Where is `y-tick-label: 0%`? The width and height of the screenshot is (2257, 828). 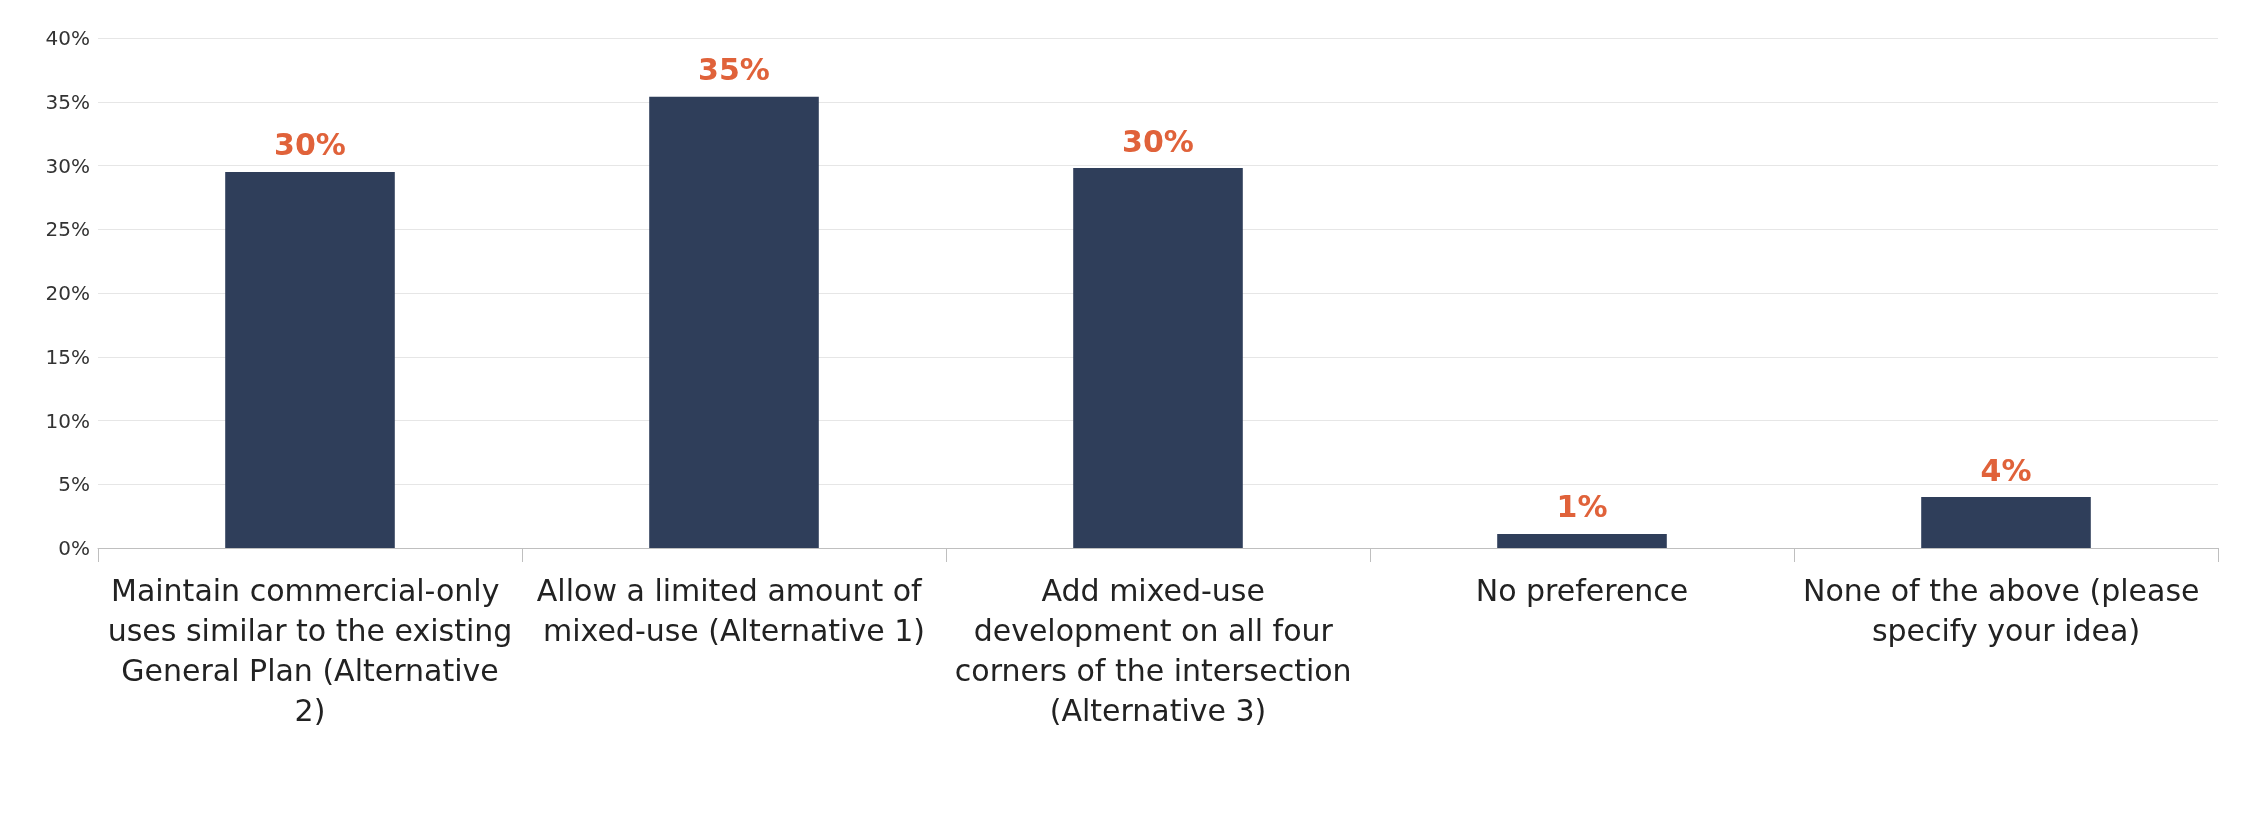 y-tick-label: 0% is located at coordinates (74, 548).